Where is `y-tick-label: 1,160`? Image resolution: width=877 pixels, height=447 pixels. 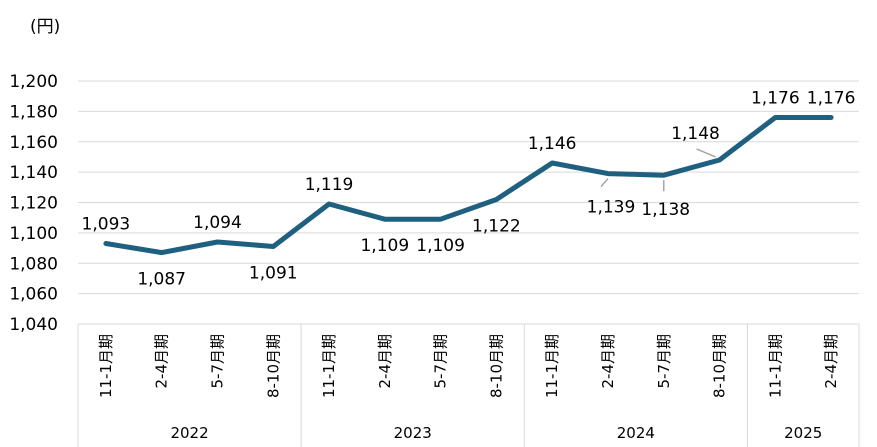
y-tick-label: 1,160 is located at coordinates (33, 143).